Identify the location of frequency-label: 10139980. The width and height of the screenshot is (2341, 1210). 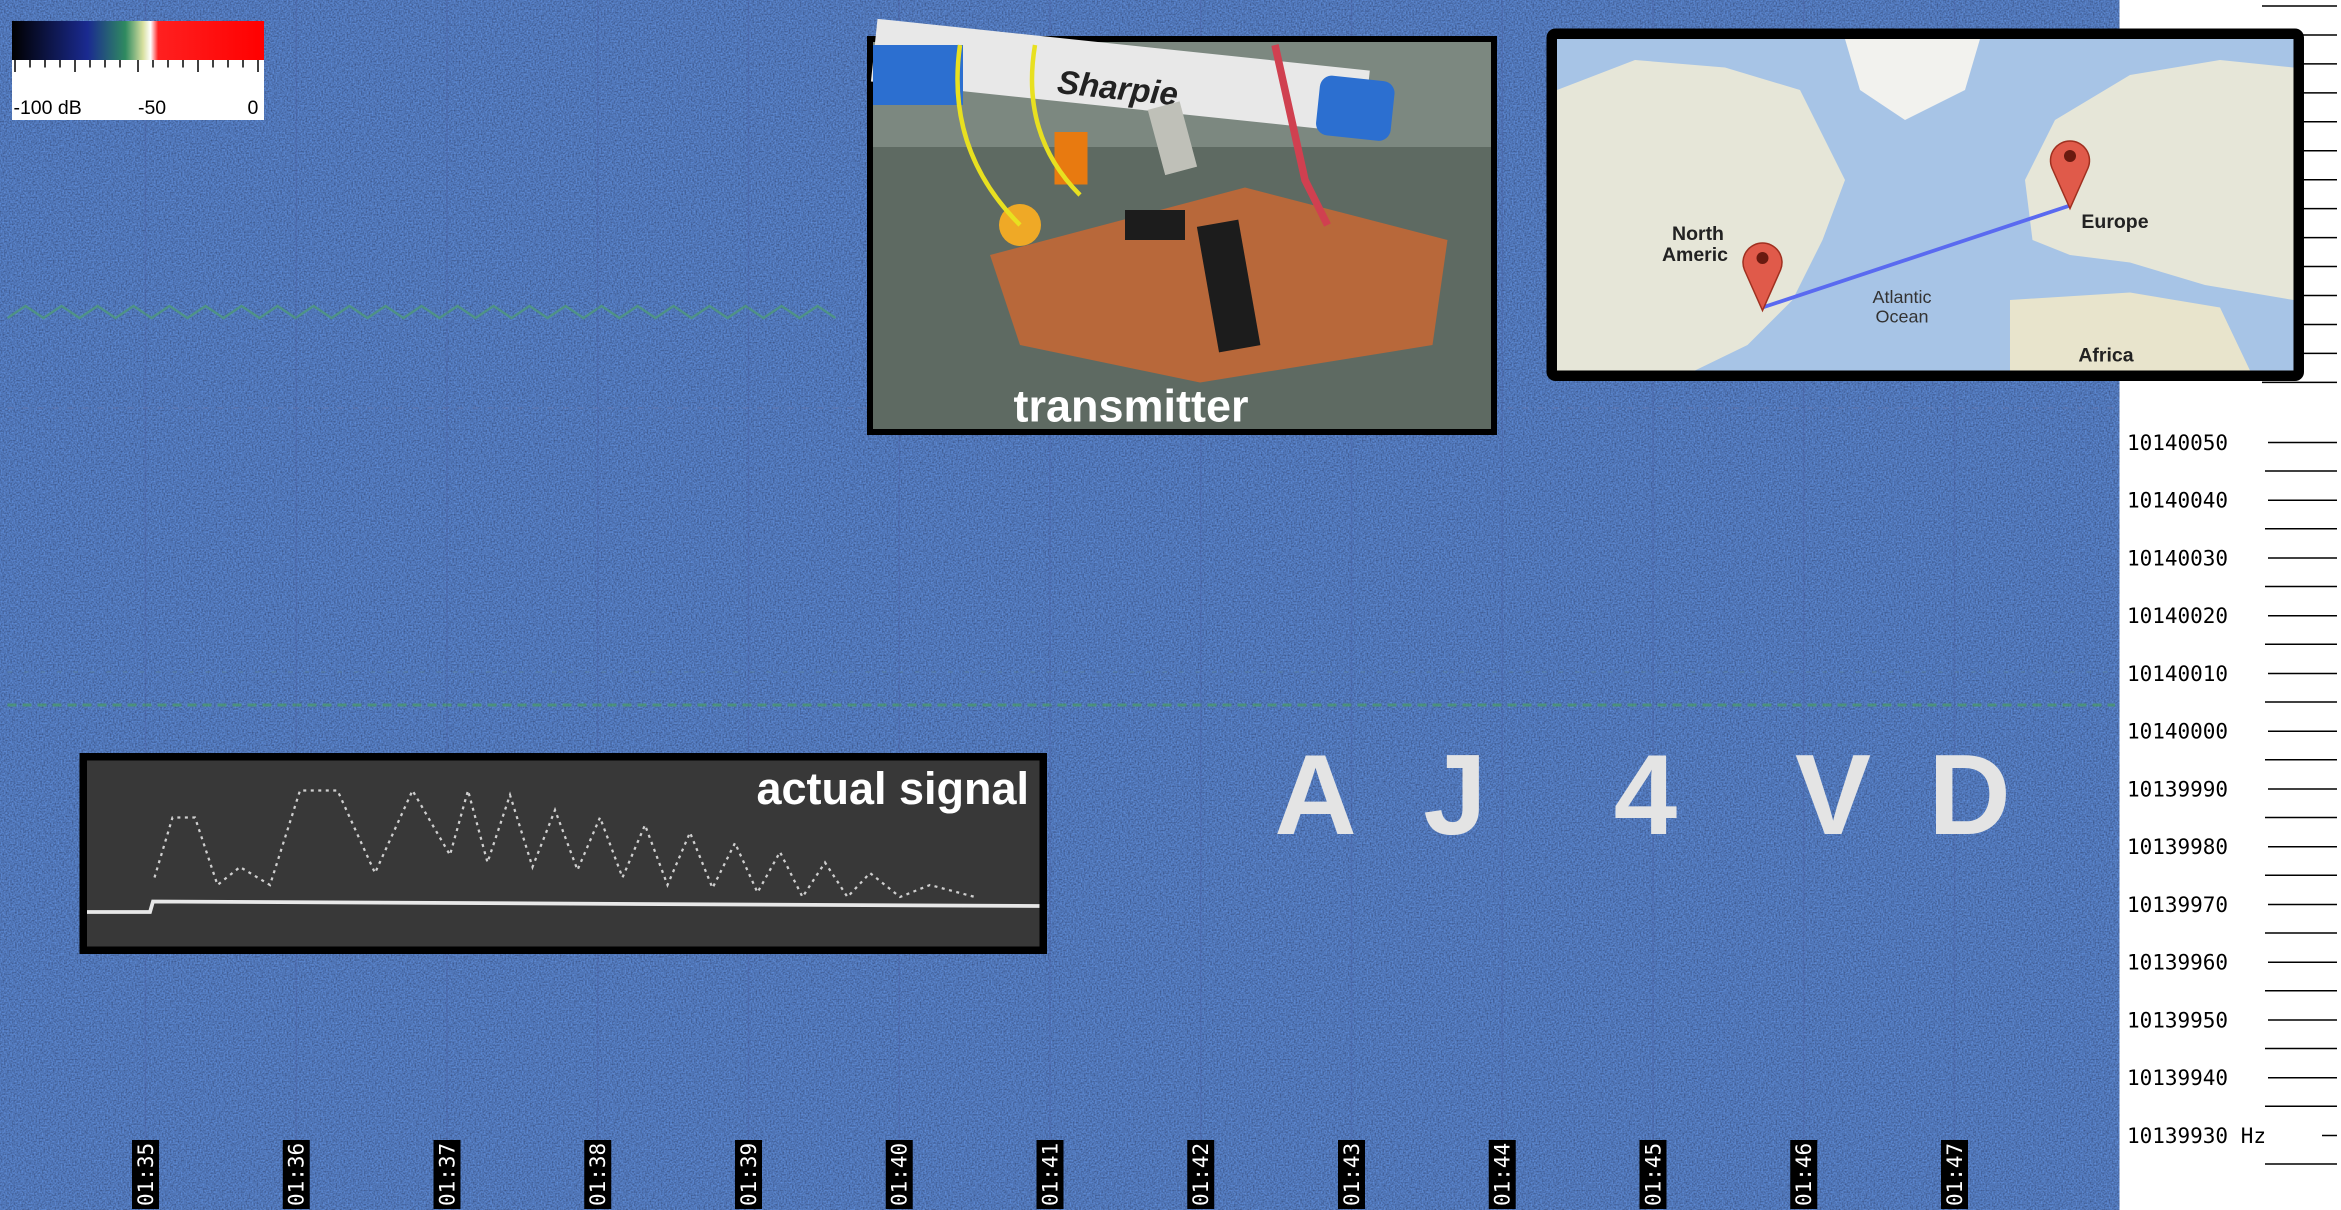
(2177, 847).